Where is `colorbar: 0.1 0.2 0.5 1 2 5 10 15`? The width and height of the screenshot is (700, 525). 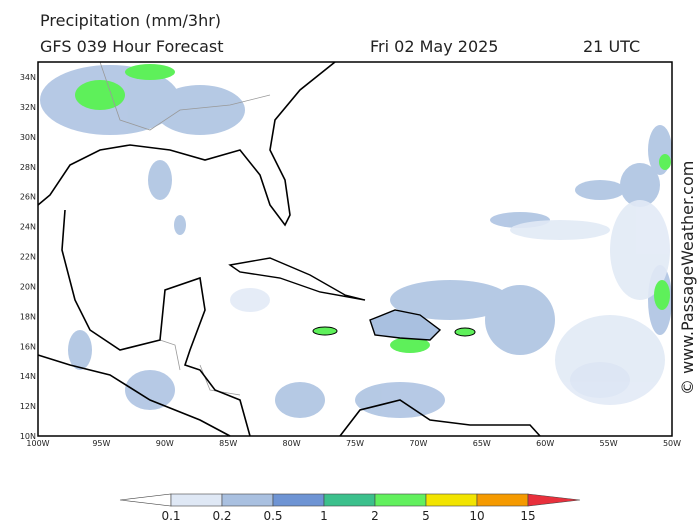
colorbar: 0.1 0.2 0.5 1 2 5 10 15 is located at coordinates (350, 508).